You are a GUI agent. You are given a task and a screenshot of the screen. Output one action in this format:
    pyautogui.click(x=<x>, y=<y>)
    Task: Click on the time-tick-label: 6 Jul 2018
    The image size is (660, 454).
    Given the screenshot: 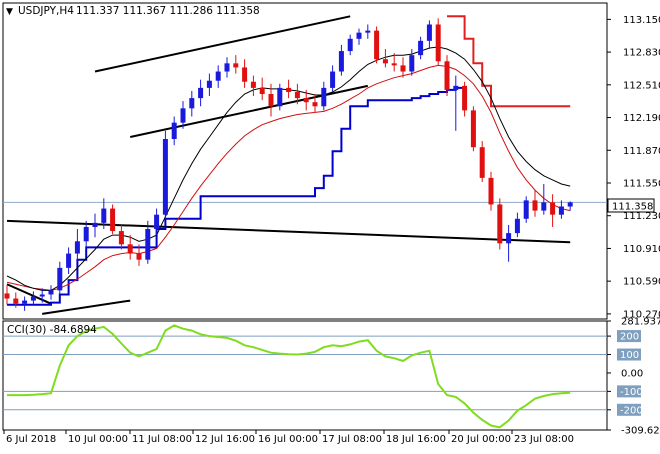 What is the action you would take?
    pyautogui.click(x=31, y=439)
    